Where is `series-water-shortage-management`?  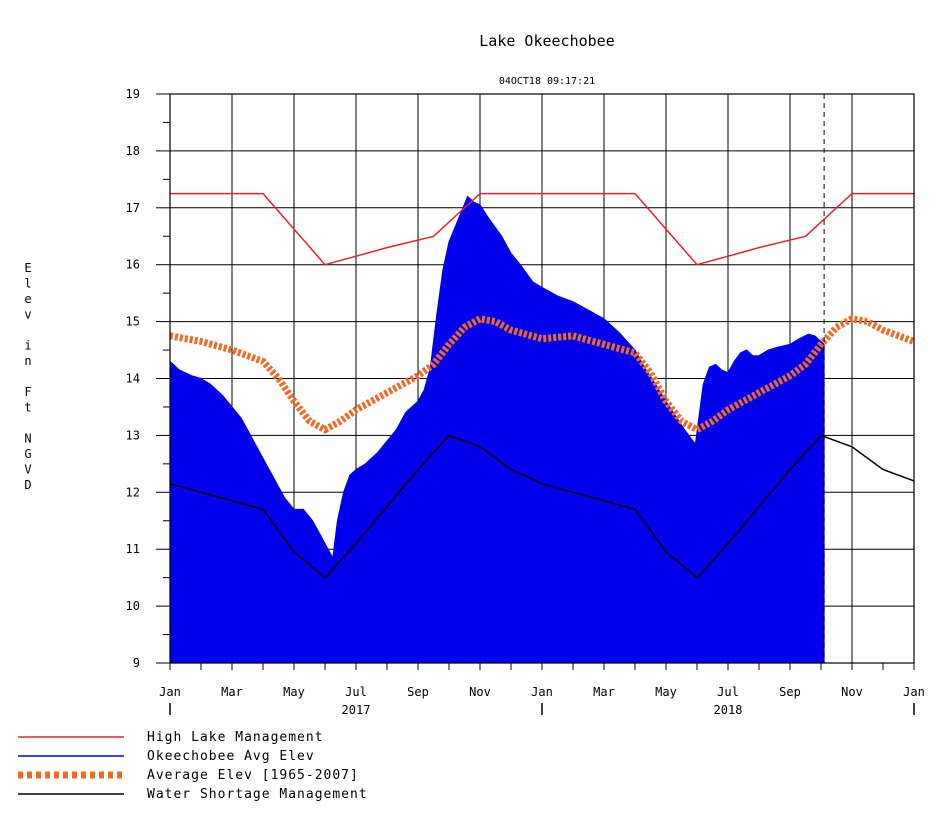 series-water-shortage-management is located at coordinates (542, 506).